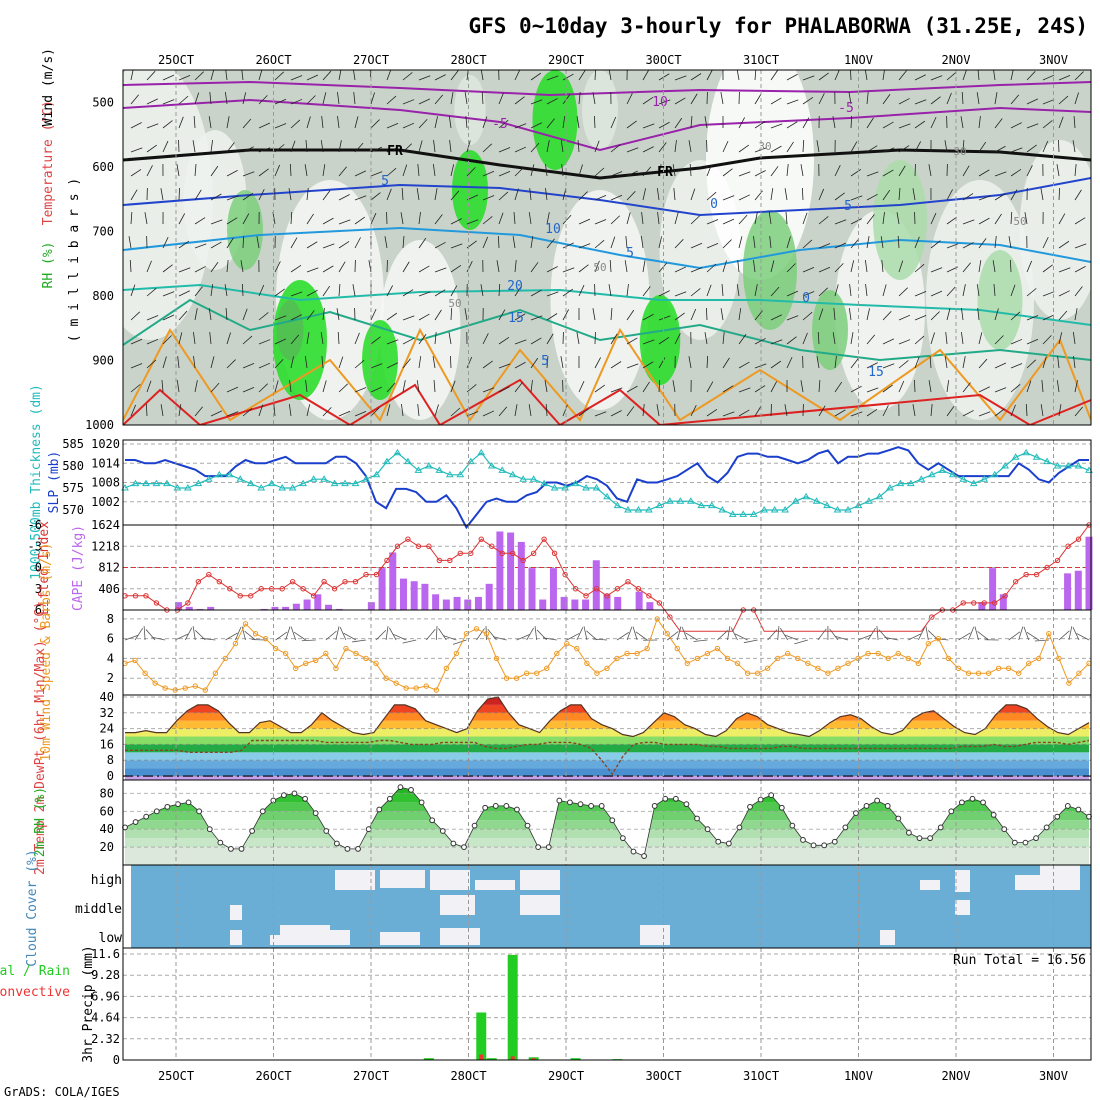 This screenshot has width=1100, height=1100. Describe the element at coordinates (107, 811) in the screenshot. I see `rh-tick-label: 60` at that location.